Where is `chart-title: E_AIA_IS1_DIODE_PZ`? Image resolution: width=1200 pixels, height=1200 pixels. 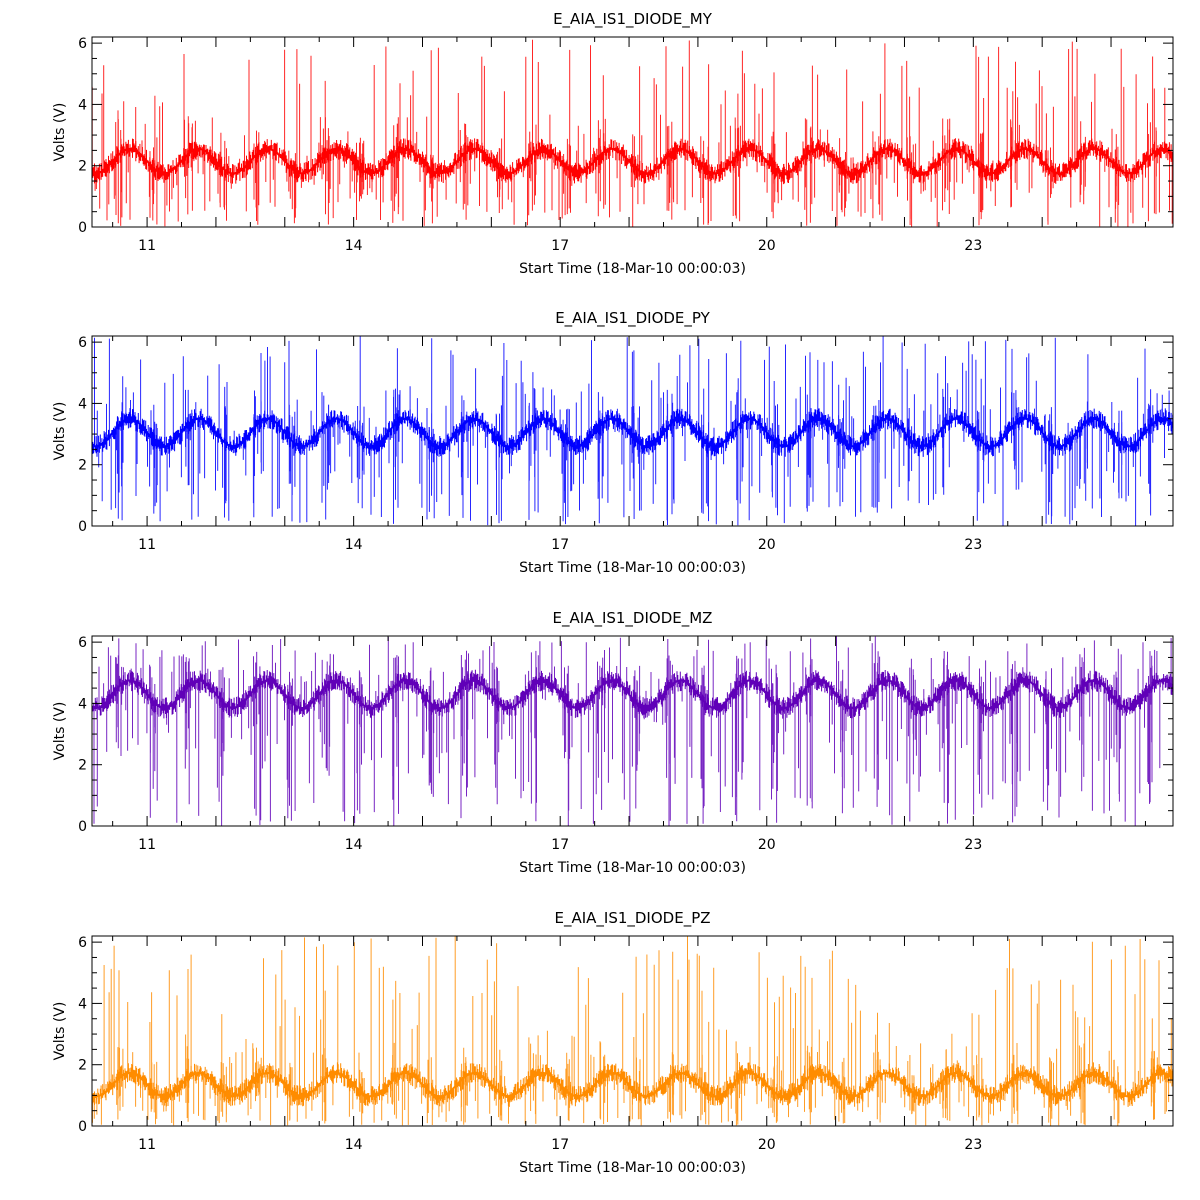 chart-title: E_AIA_IS1_DIODE_PZ is located at coordinates (632, 918).